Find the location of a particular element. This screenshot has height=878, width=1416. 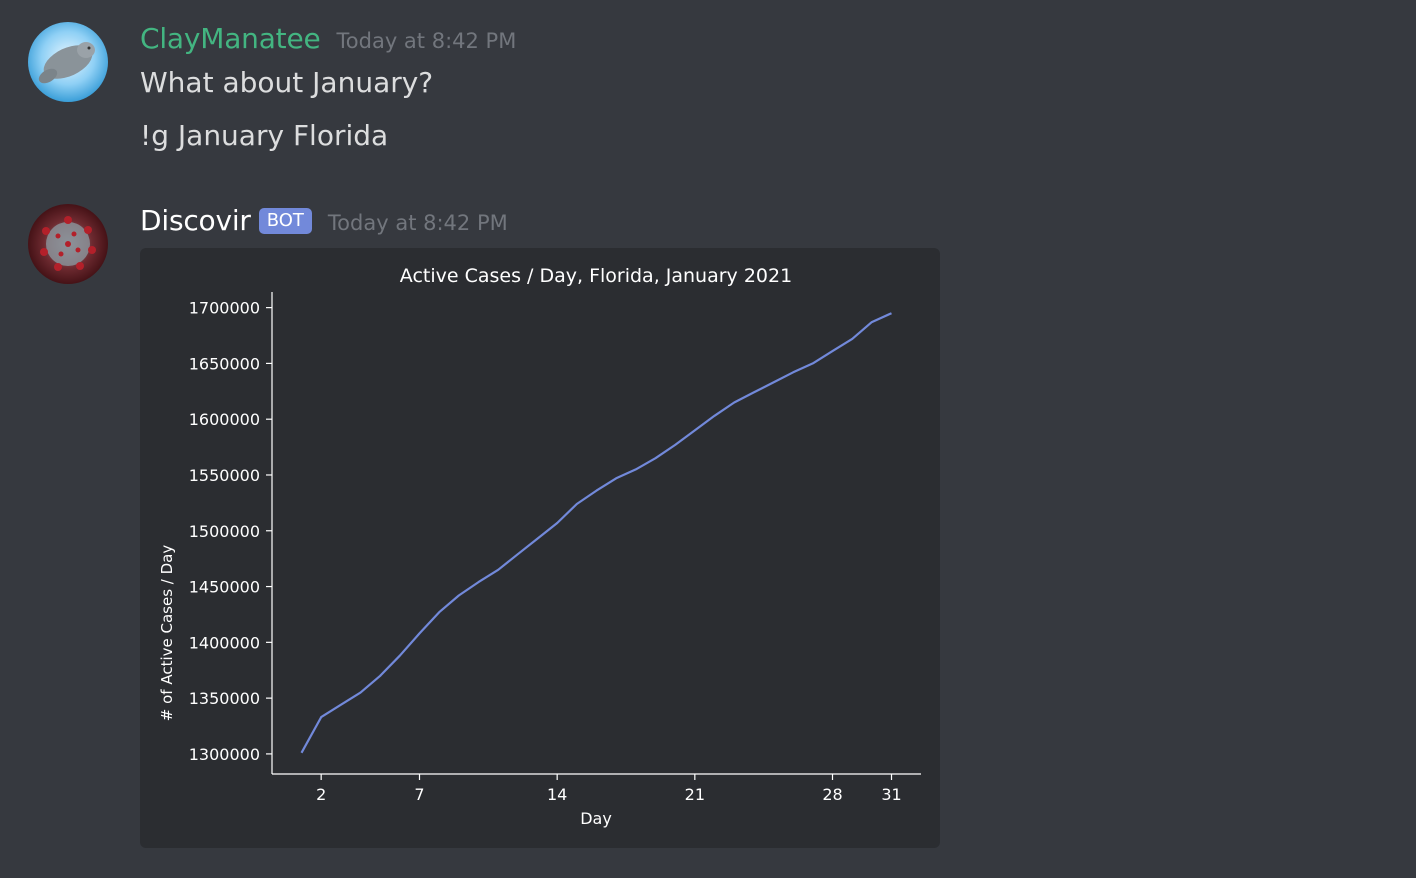

x-tick-label: 14 is located at coordinates (557, 794).